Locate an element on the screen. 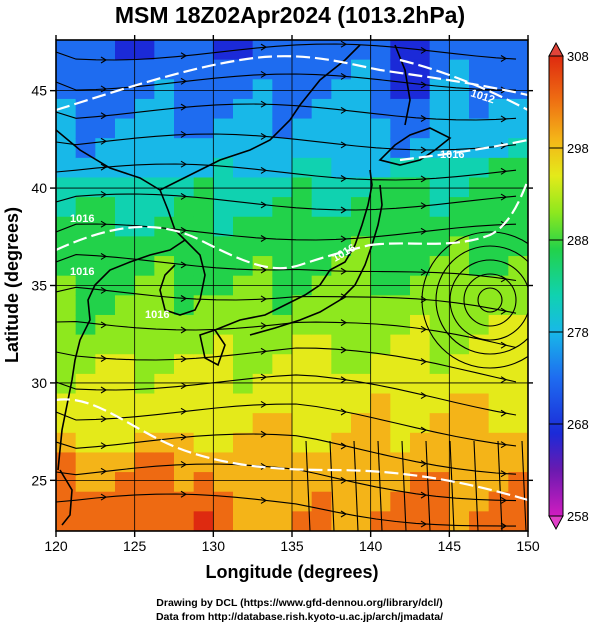 The image size is (599, 625). isobar-north is located at coordinates (292, 83).